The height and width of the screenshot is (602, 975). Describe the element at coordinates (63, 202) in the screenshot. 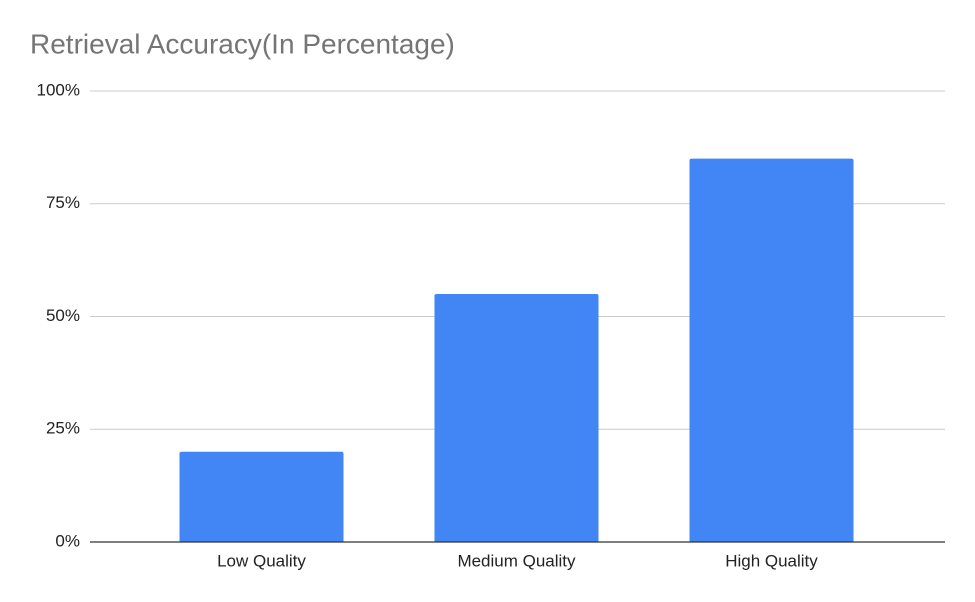

I see `y-tick-label: 75%` at that location.